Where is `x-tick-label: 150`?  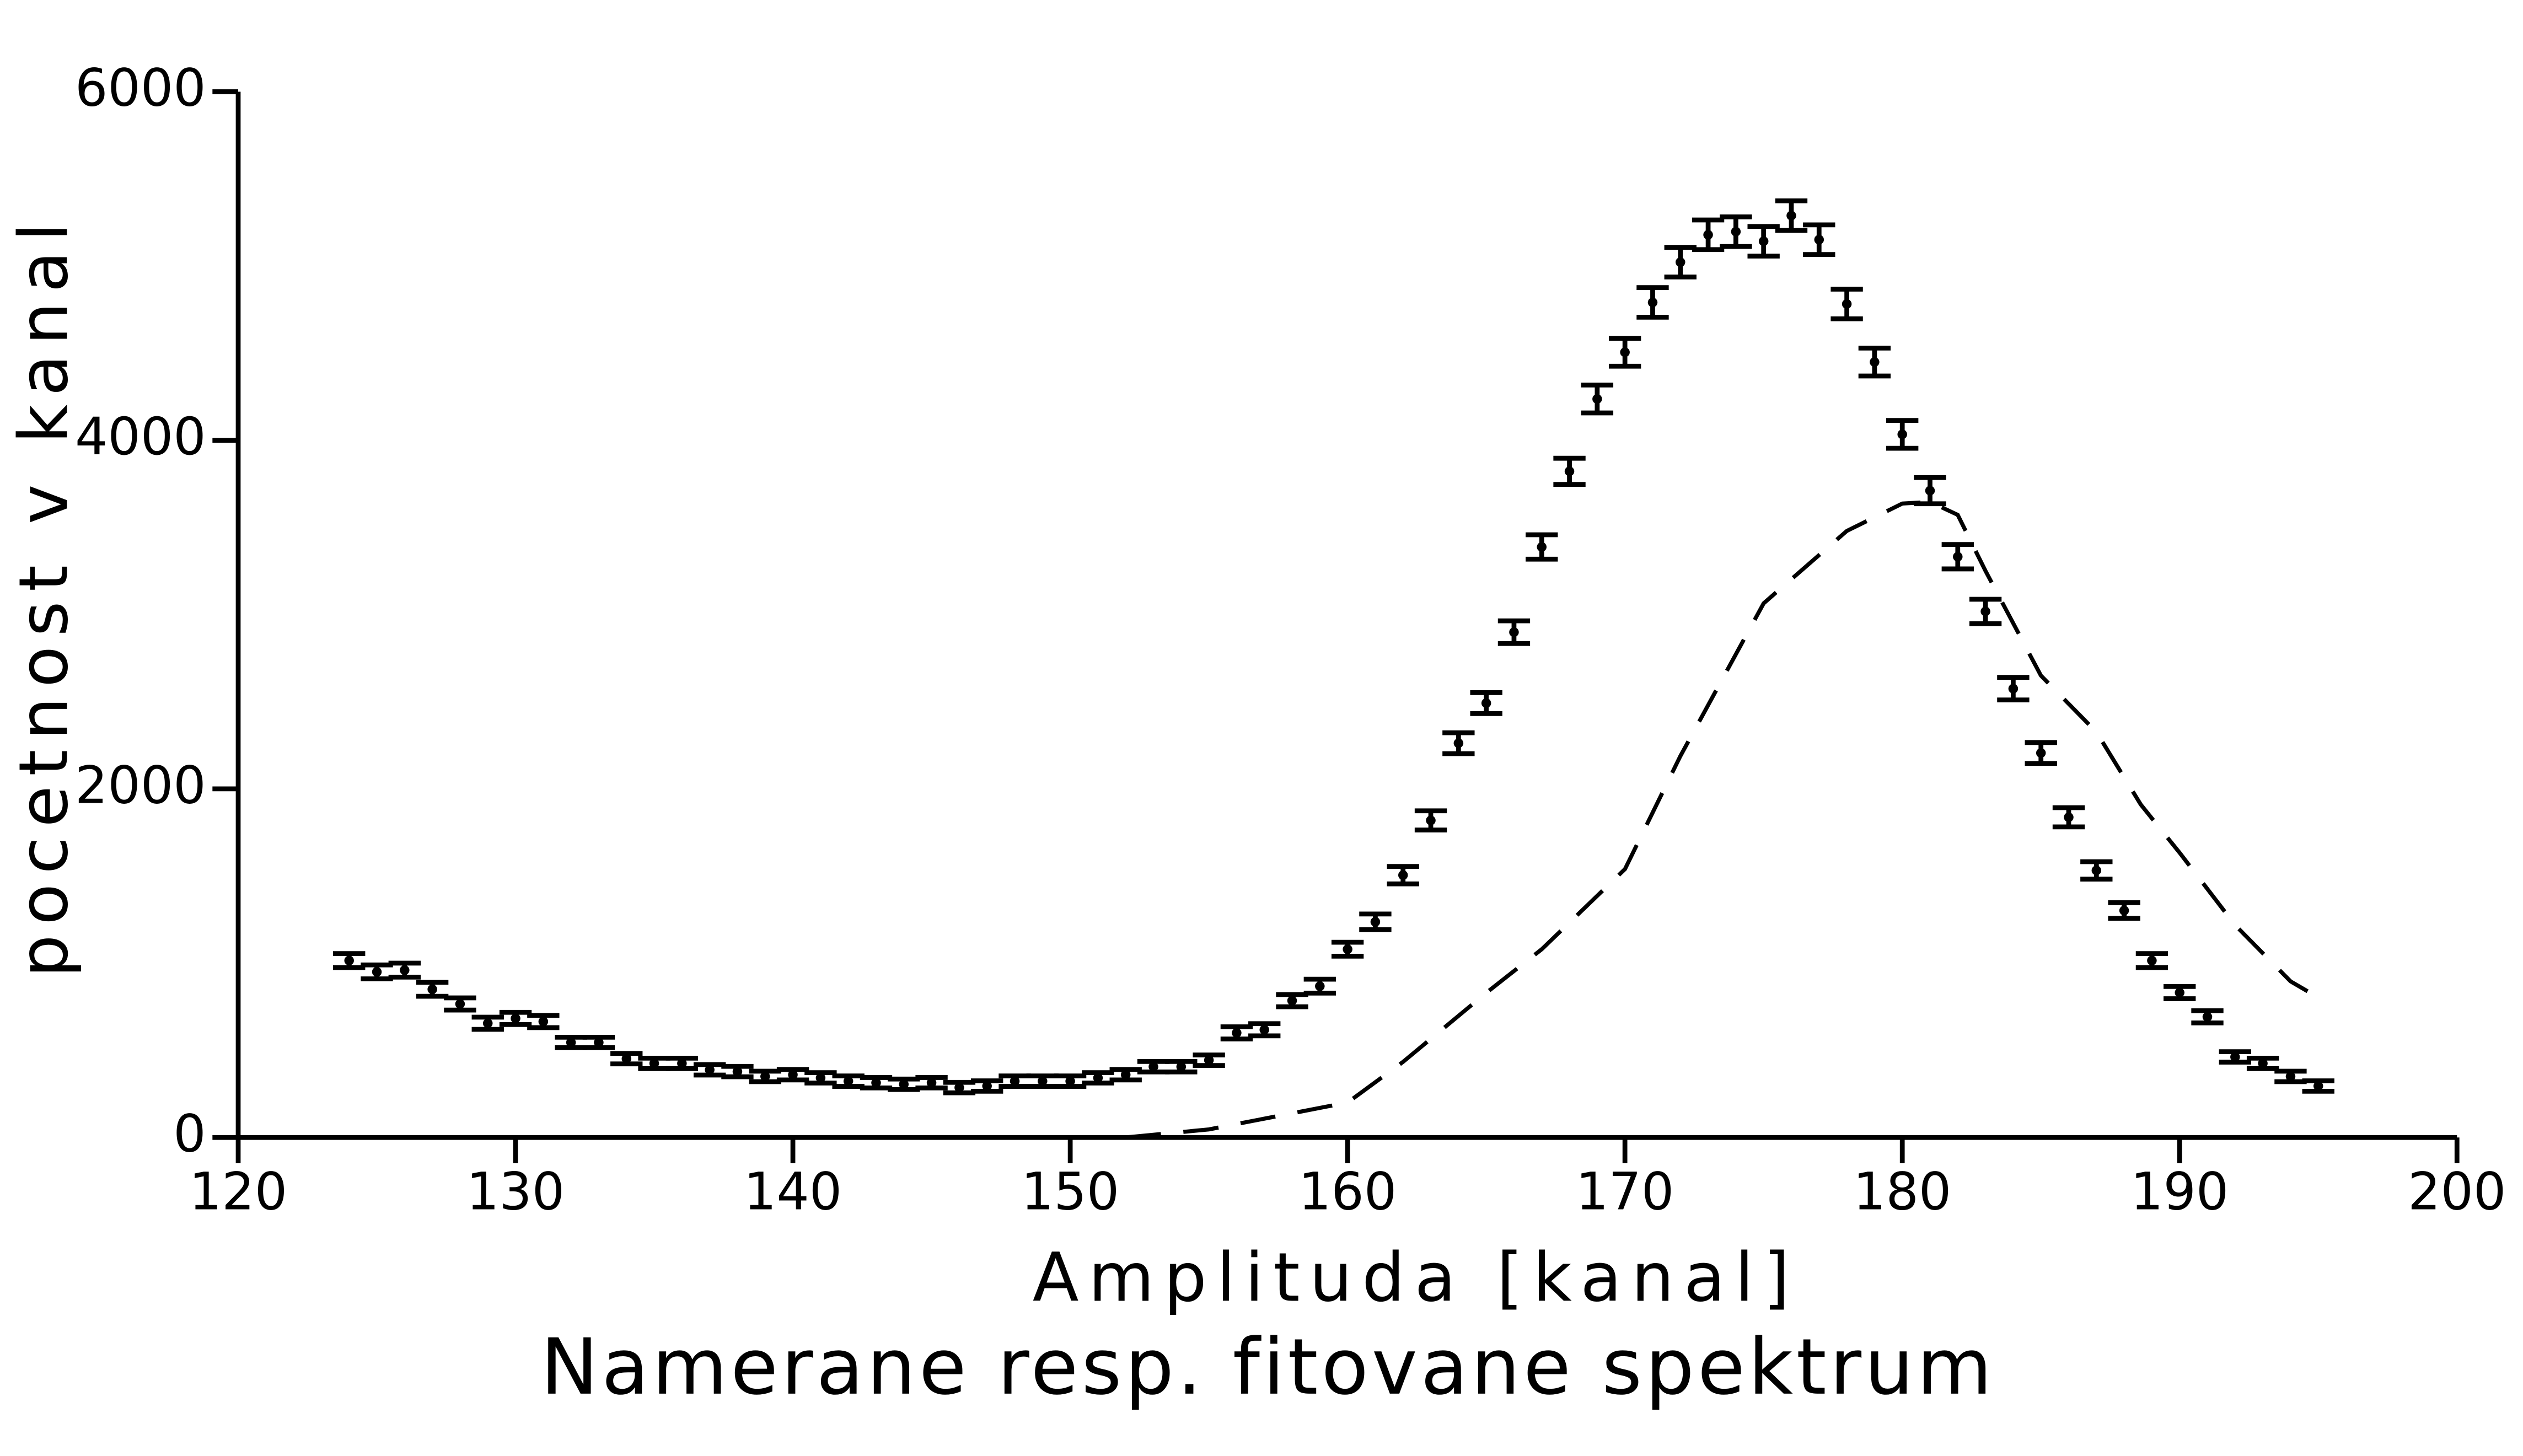 x-tick-label: 150 is located at coordinates (1070, 1192).